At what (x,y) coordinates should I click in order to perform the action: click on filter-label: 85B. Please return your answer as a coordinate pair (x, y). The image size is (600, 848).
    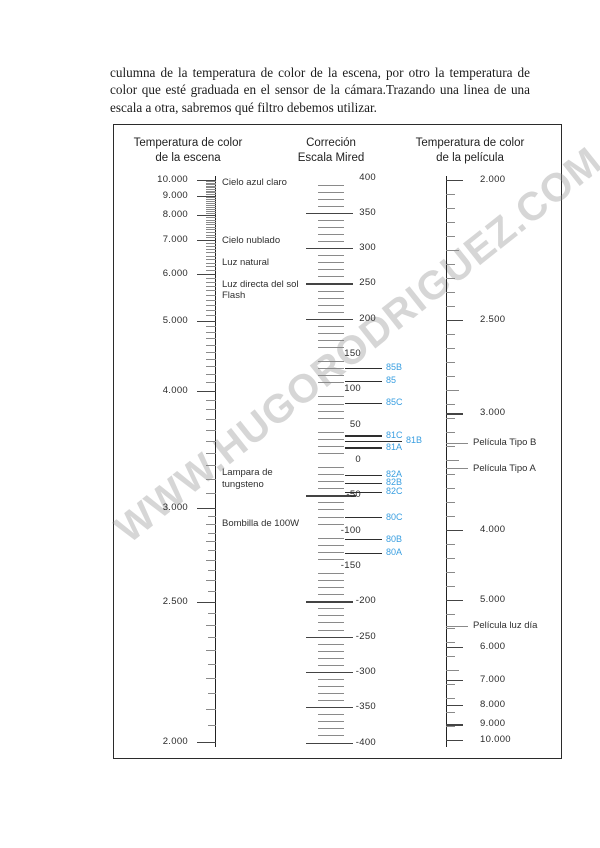
    Looking at the image, I should click on (394, 367).